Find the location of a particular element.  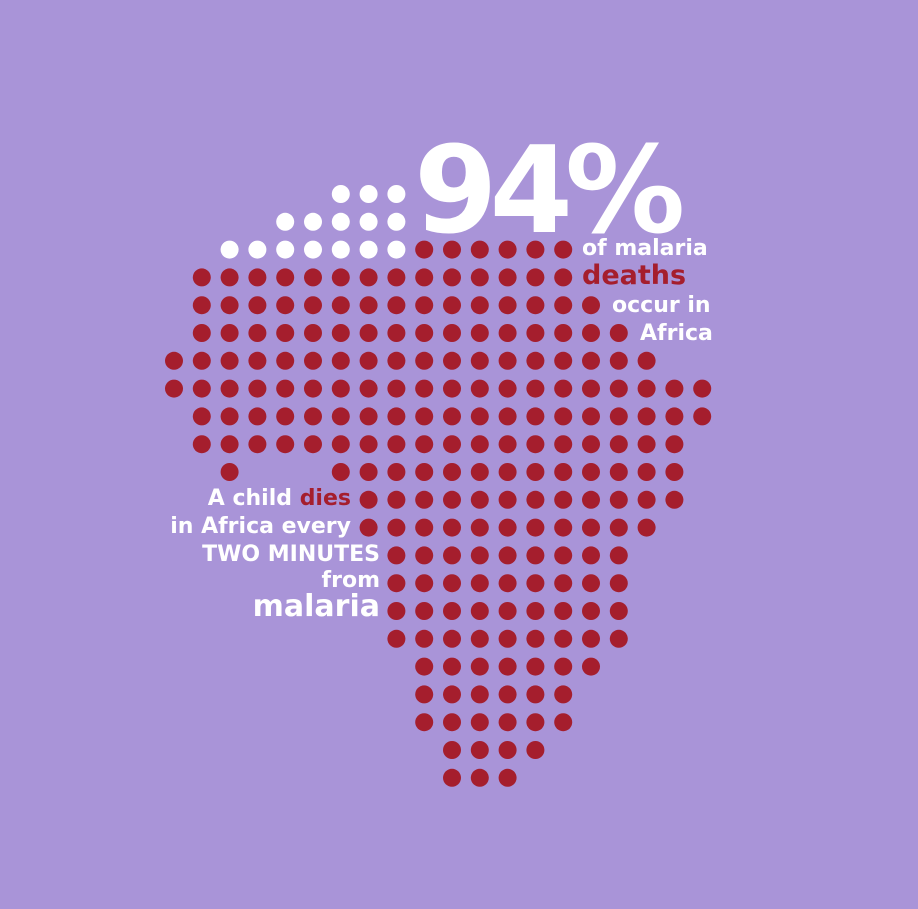

stat-line-3: occur in is located at coordinates (661, 305).